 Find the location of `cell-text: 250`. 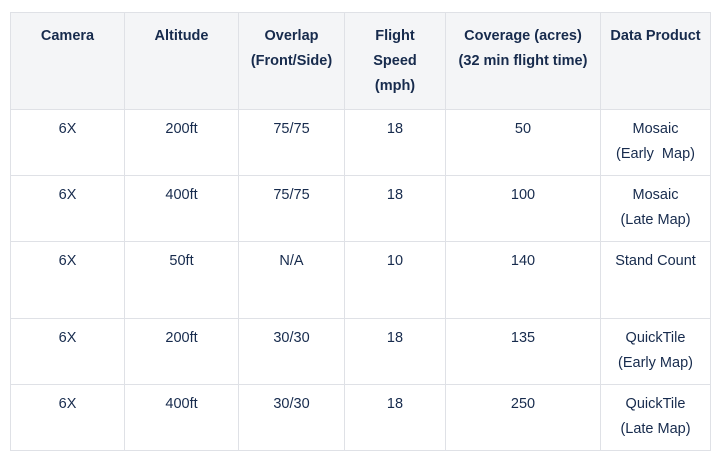

cell-text: 250 is located at coordinates (523, 404).